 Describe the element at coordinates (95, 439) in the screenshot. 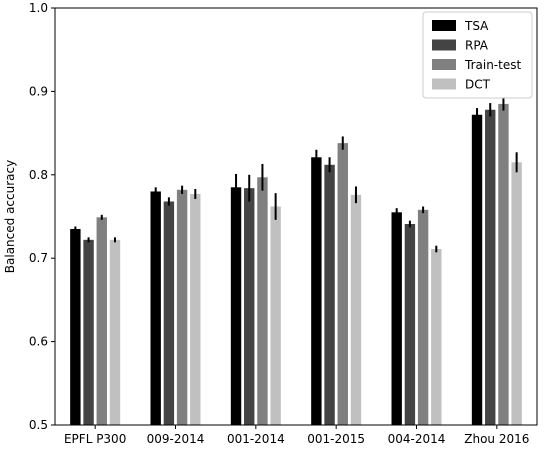

I see `x-tick-label: EPFL P300` at that location.